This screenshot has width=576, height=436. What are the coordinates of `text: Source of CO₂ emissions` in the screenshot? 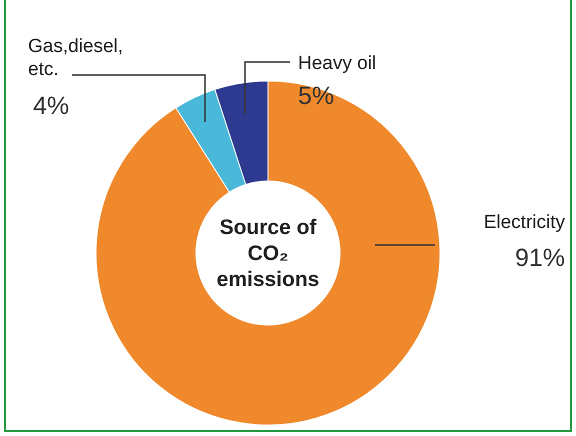 It's located at (268, 253).